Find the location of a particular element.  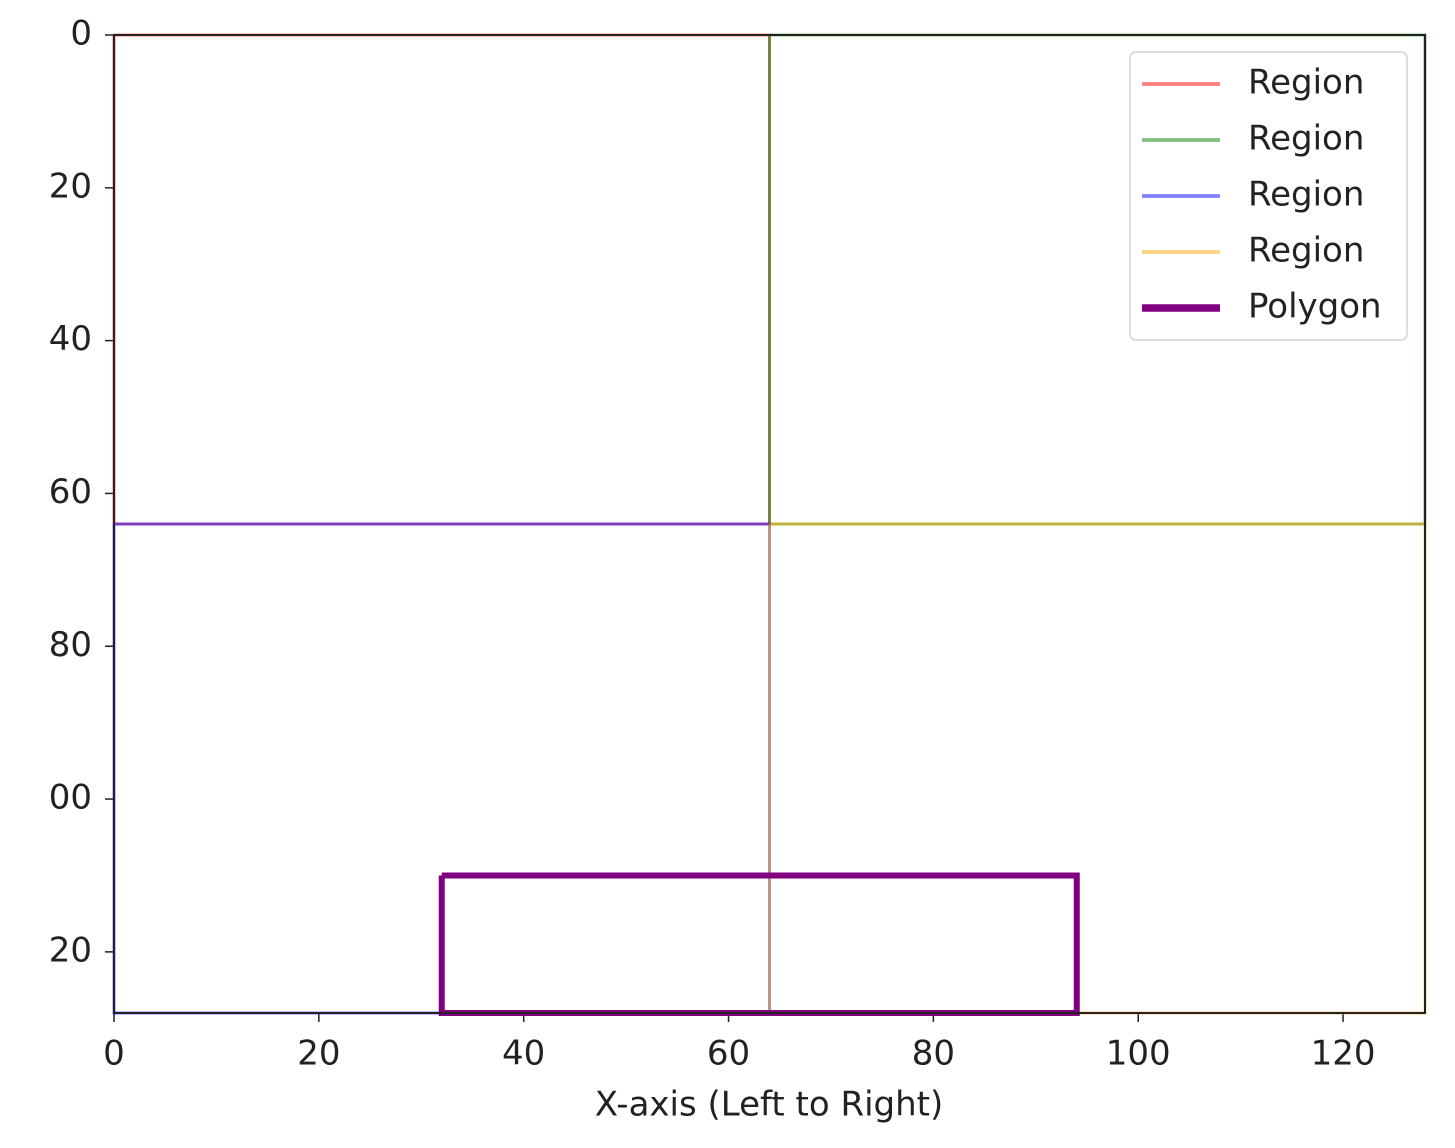

y-tick-label: 60 is located at coordinates (70, 492).